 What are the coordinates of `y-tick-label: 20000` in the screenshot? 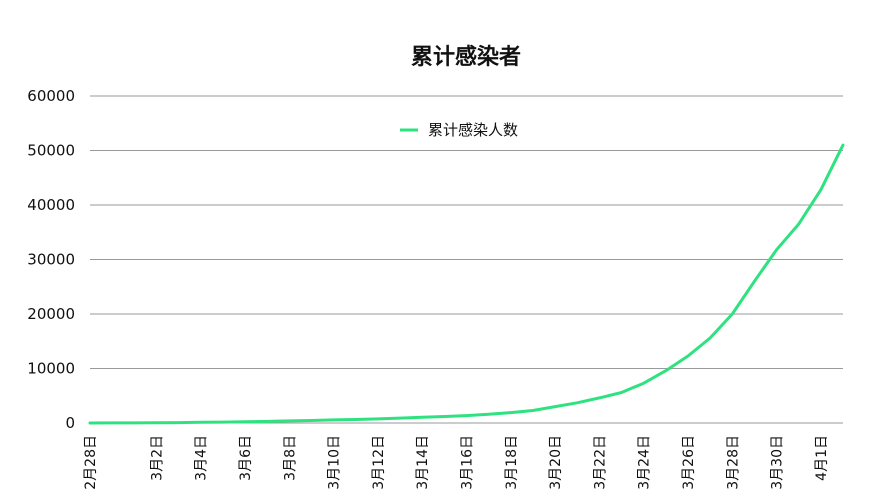 It's located at (51, 314).